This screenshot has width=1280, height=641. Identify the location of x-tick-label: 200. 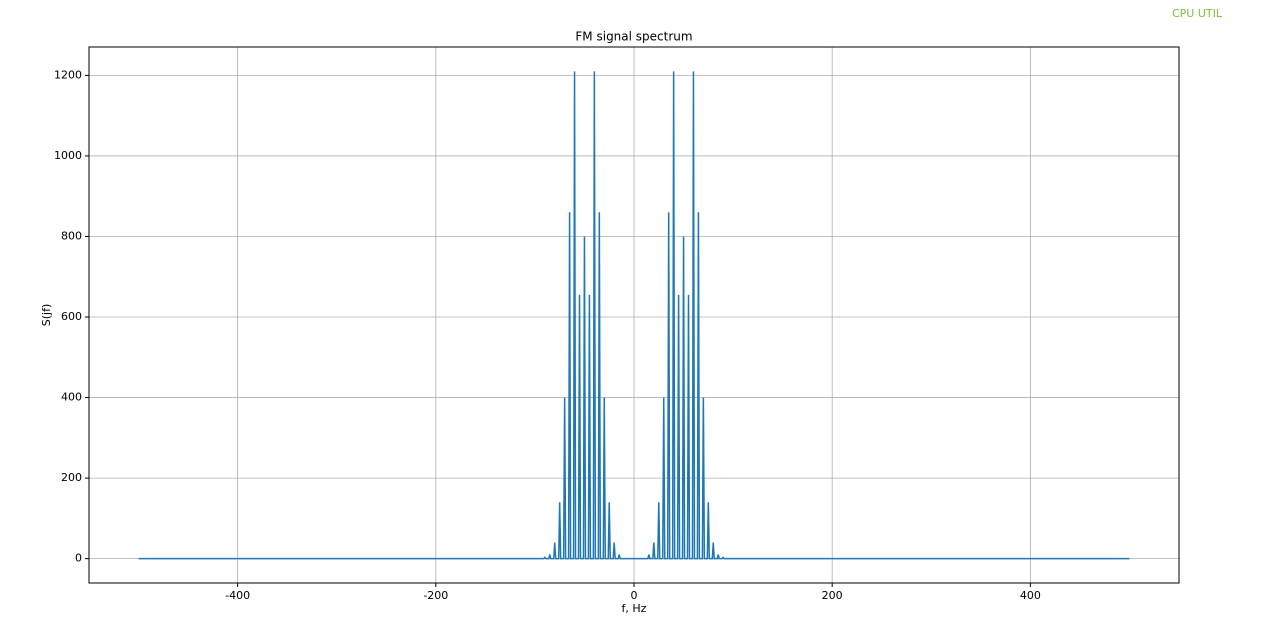
(832, 595).